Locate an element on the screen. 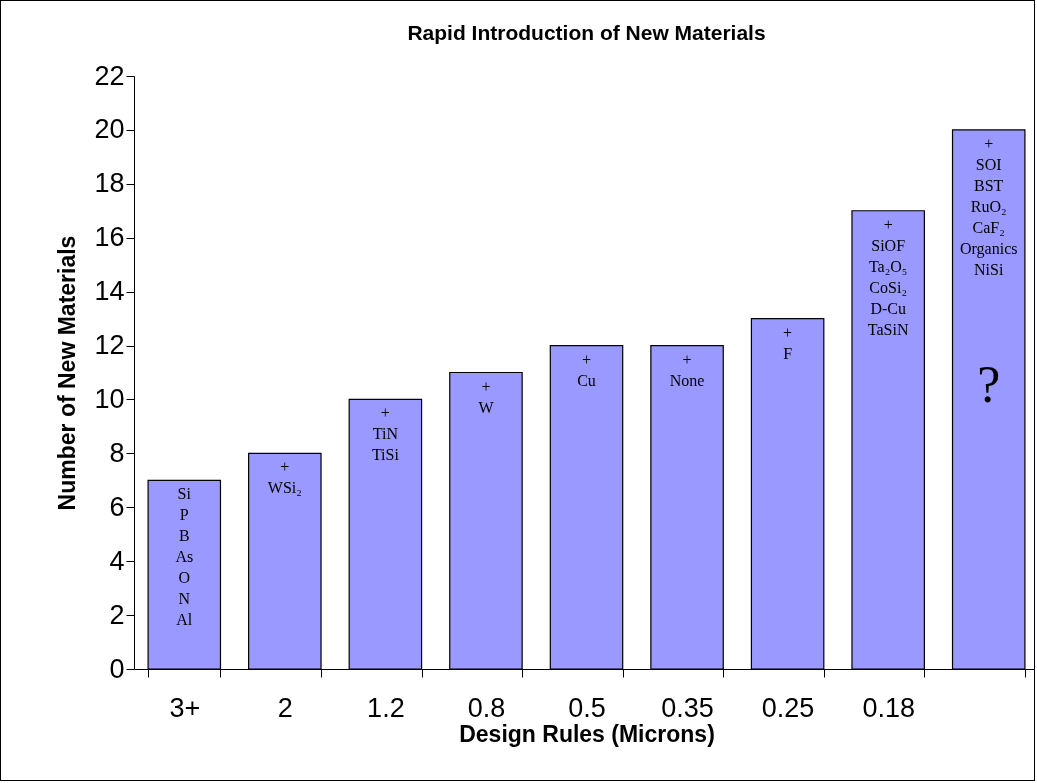  x-tick-label: 1.2 is located at coordinates (386, 707).